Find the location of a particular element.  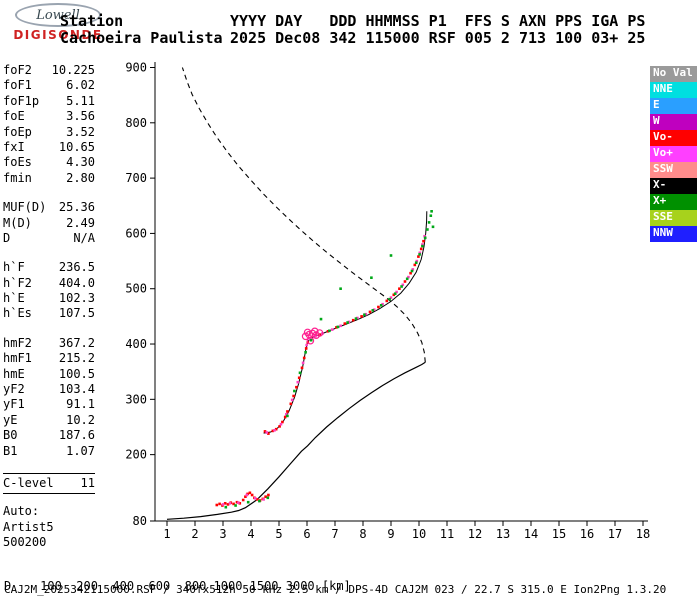

param-row: B0 187.6 is located at coordinates (49, 435).